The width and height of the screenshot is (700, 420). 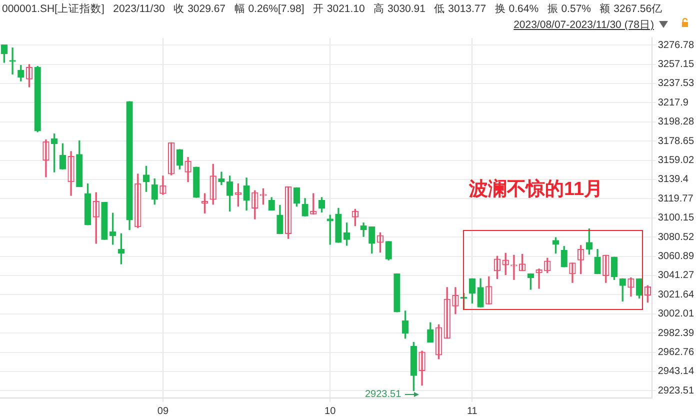 What do you see at coordinates (676, 45) in the screenshot?
I see `y-tick-label: 3276.78` at bounding box center [676, 45].